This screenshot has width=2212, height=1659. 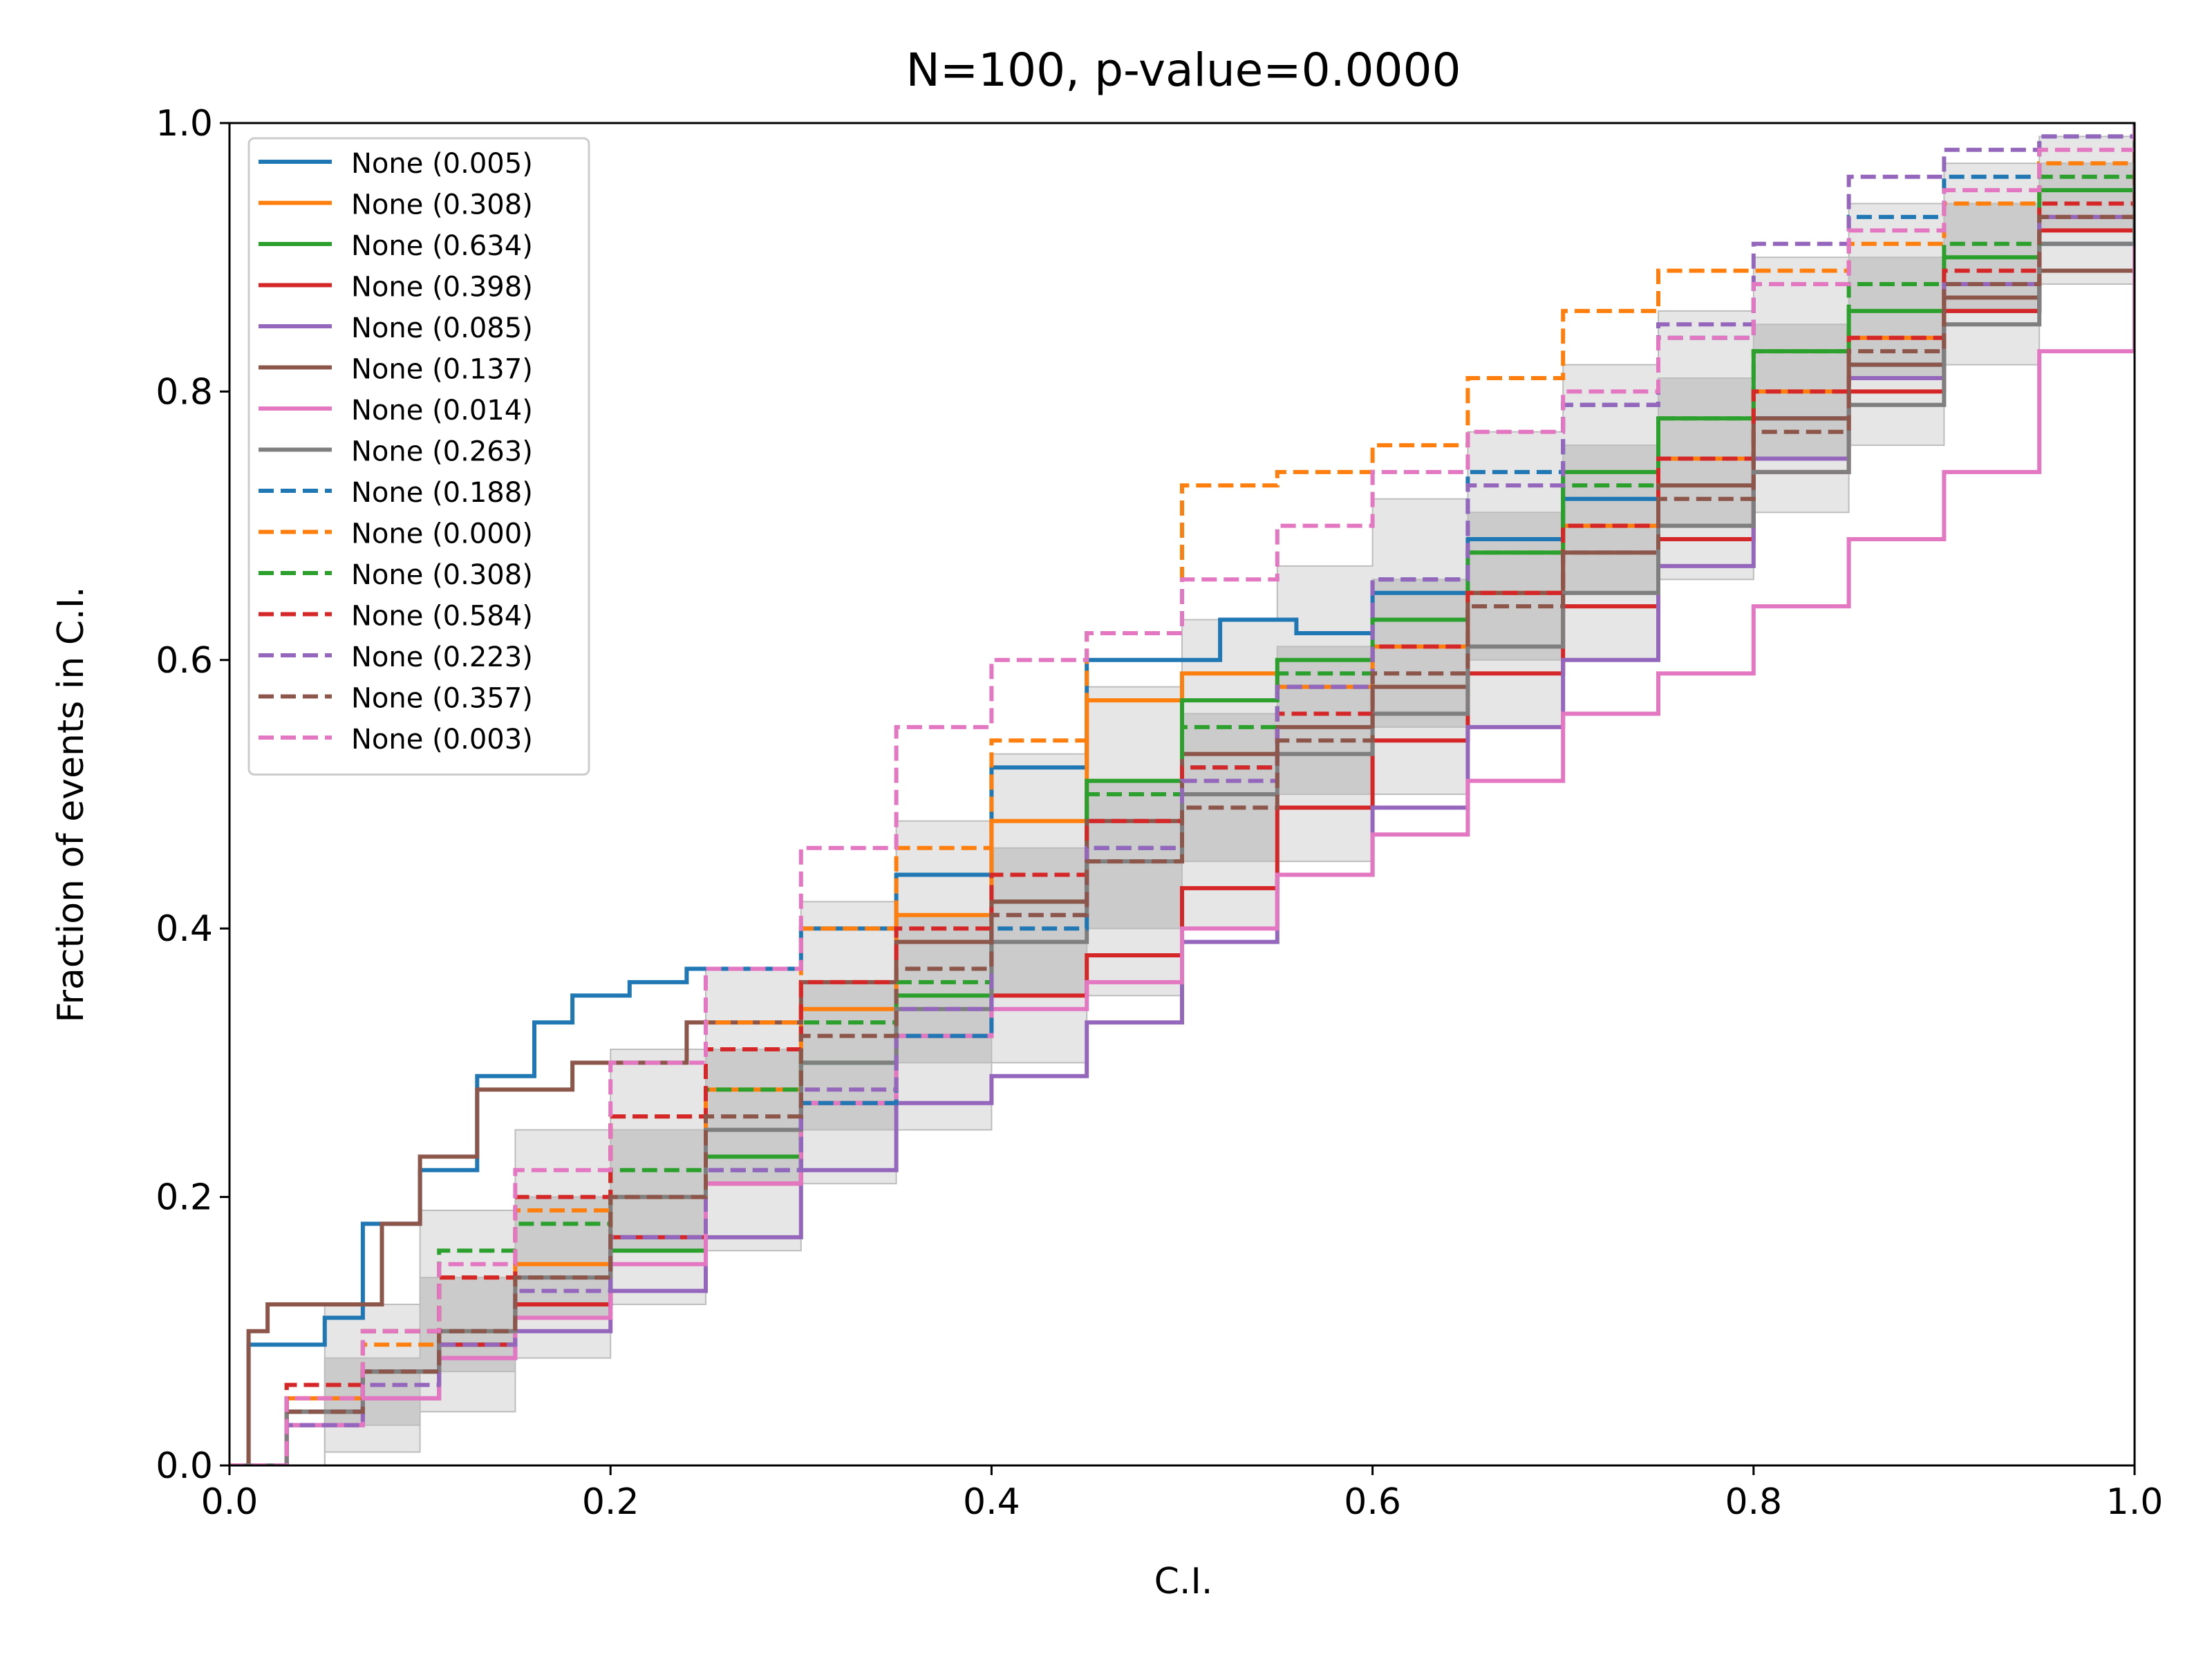 I want to click on legend-label: None (0.263), so click(x=442, y=452).